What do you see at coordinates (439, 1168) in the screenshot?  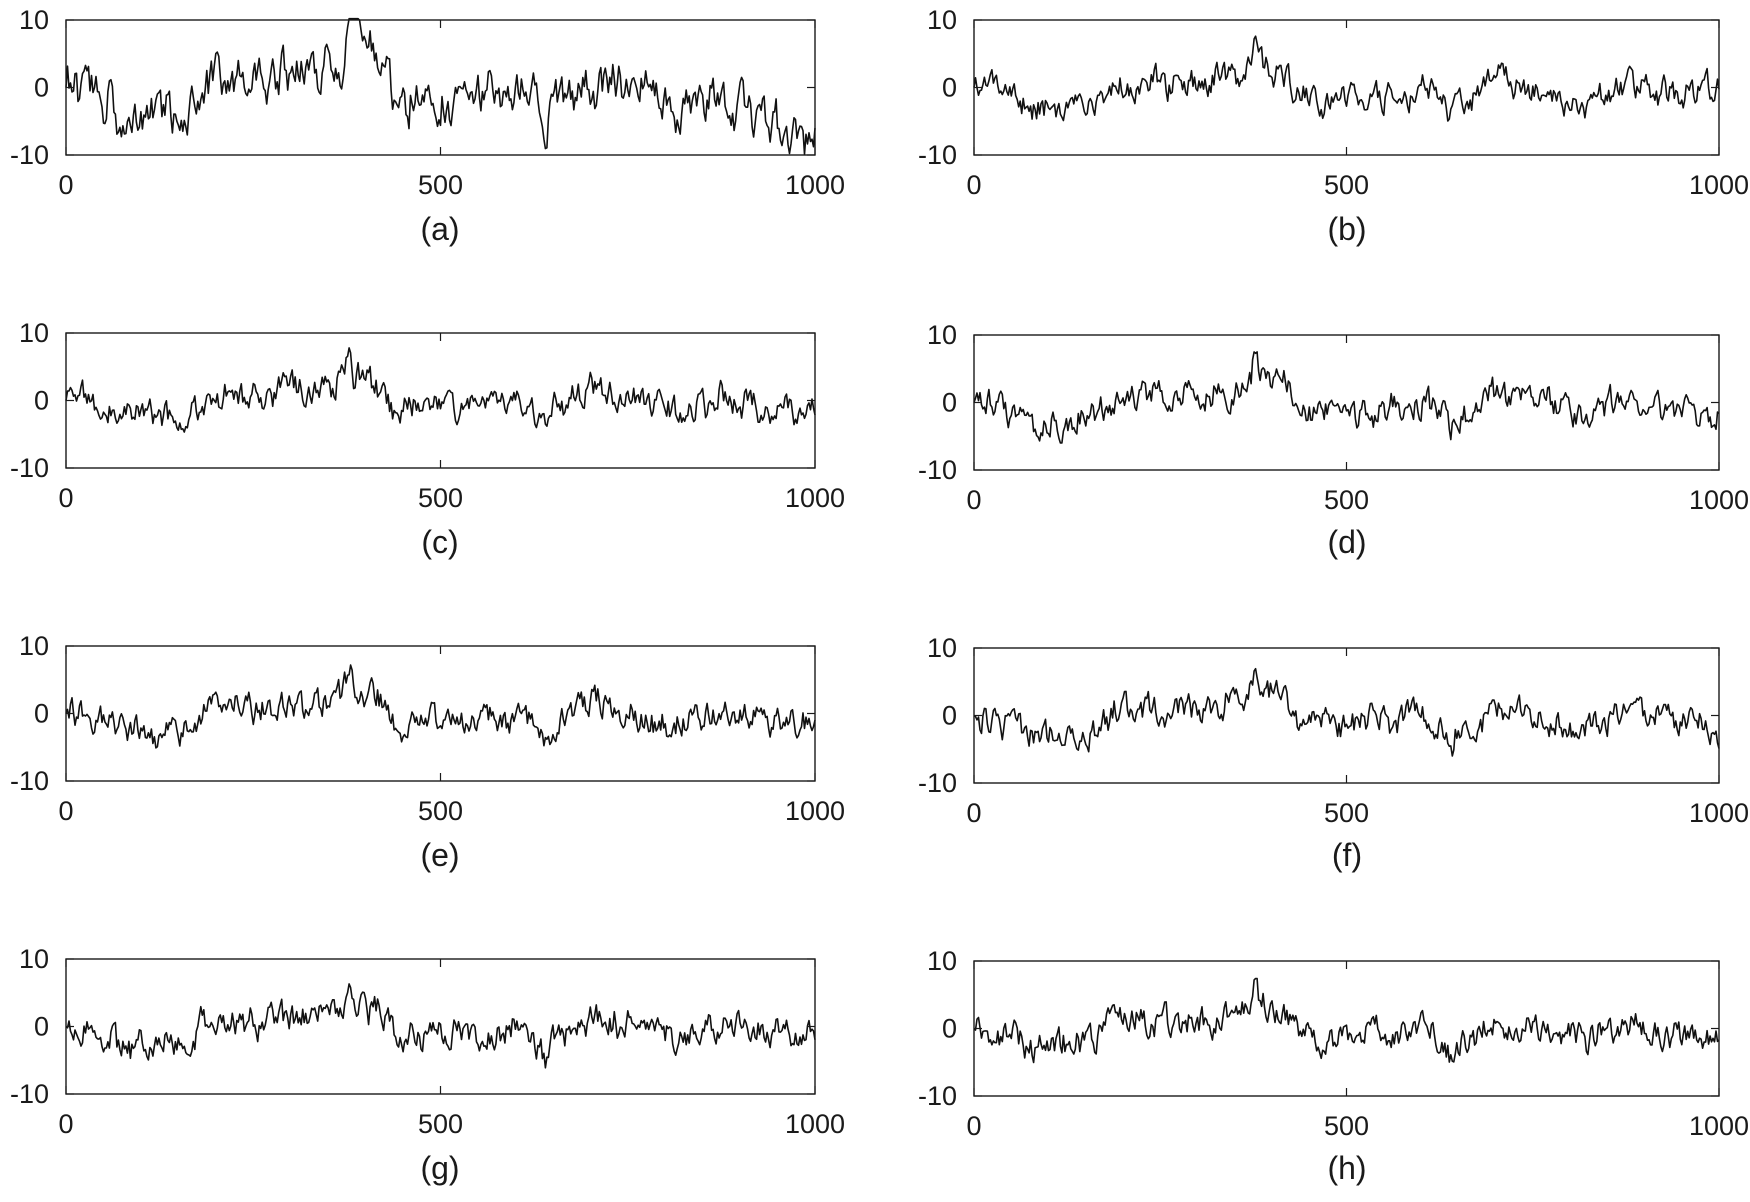 I see `panel-label: (g)` at bounding box center [439, 1168].